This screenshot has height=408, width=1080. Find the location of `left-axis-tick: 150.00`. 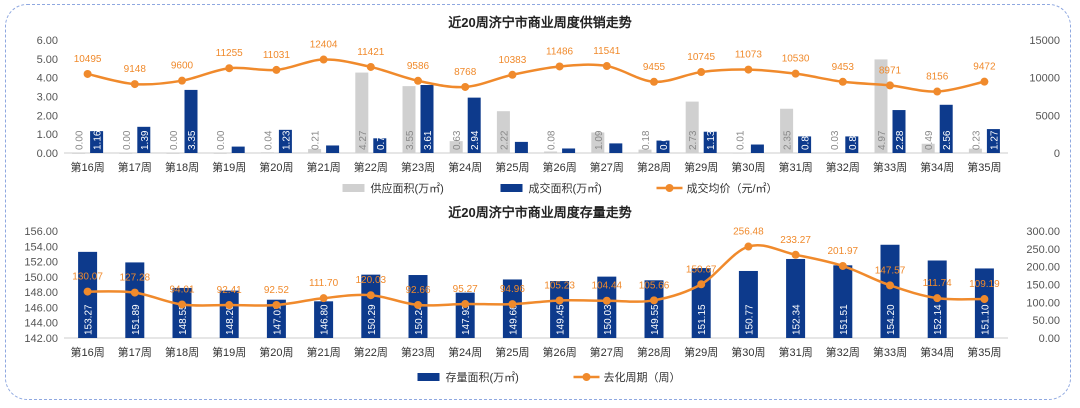

left-axis-tick: 150.00 is located at coordinates (41, 278).